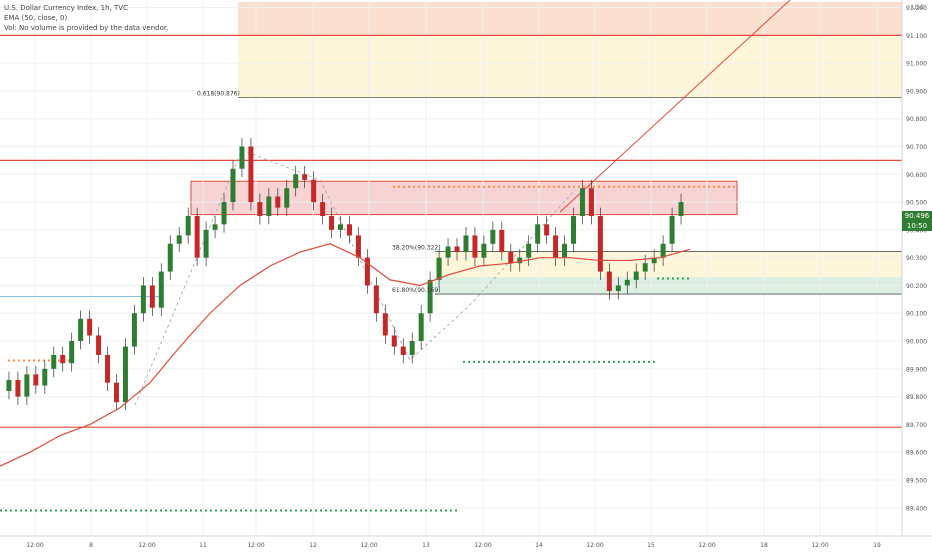 The width and height of the screenshot is (932, 554). I want to click on y-tick-label: 89.800, so click(916, 397).